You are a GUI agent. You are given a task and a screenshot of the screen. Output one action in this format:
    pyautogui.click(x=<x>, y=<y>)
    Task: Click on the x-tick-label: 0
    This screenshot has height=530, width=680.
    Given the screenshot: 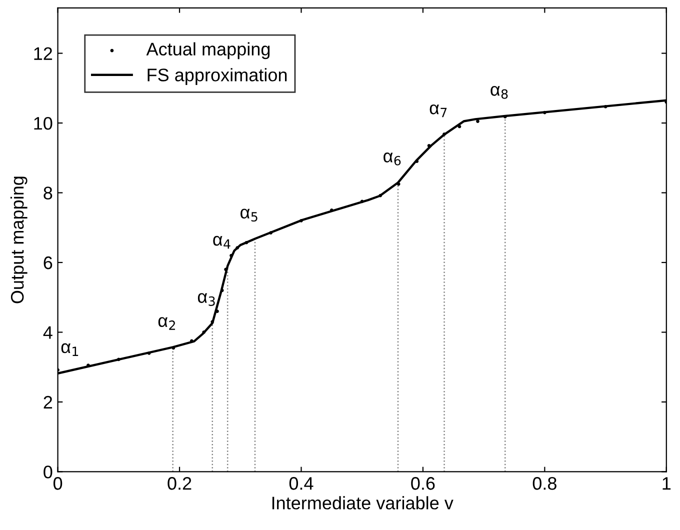 What is the action you would take?
    pyautogui.click(x=57, y=483)
    